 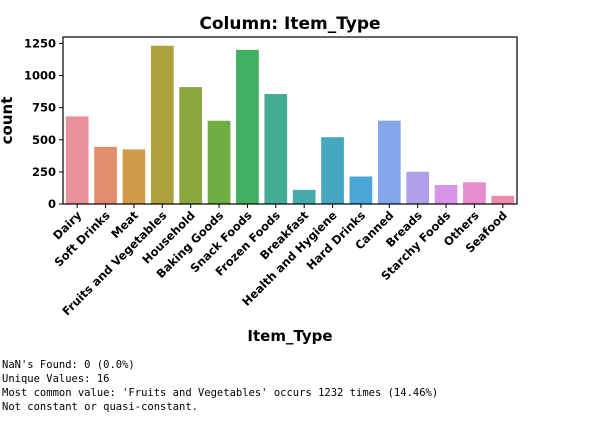 What do you see at coordinates (105, 175) in the screenshot?
I see `bar-soft-drinks` at bounding box center [105, 175].